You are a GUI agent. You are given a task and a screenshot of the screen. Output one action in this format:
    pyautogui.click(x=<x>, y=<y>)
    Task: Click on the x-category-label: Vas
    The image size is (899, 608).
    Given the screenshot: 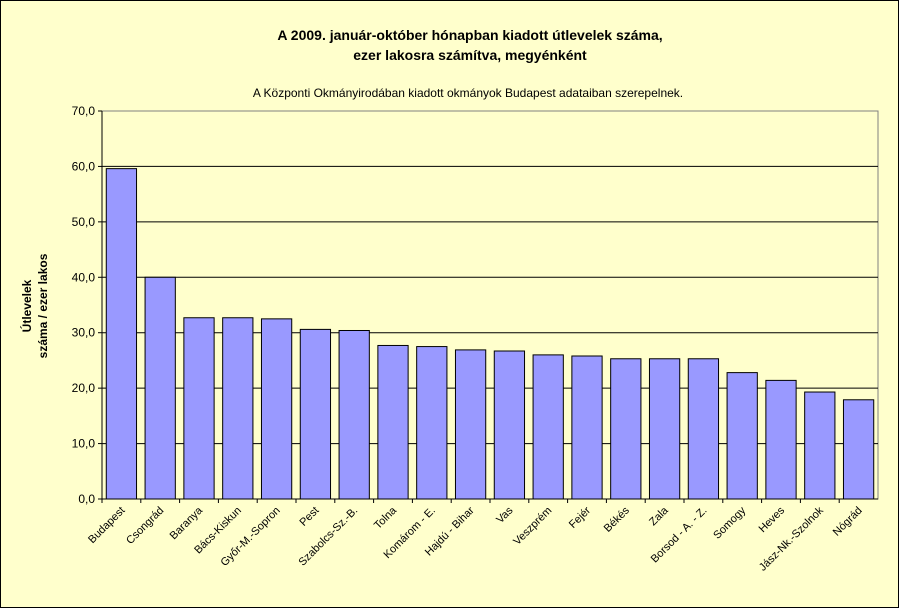 What is the action you would take?
    pyautogui.click(x=505, y=515)
    